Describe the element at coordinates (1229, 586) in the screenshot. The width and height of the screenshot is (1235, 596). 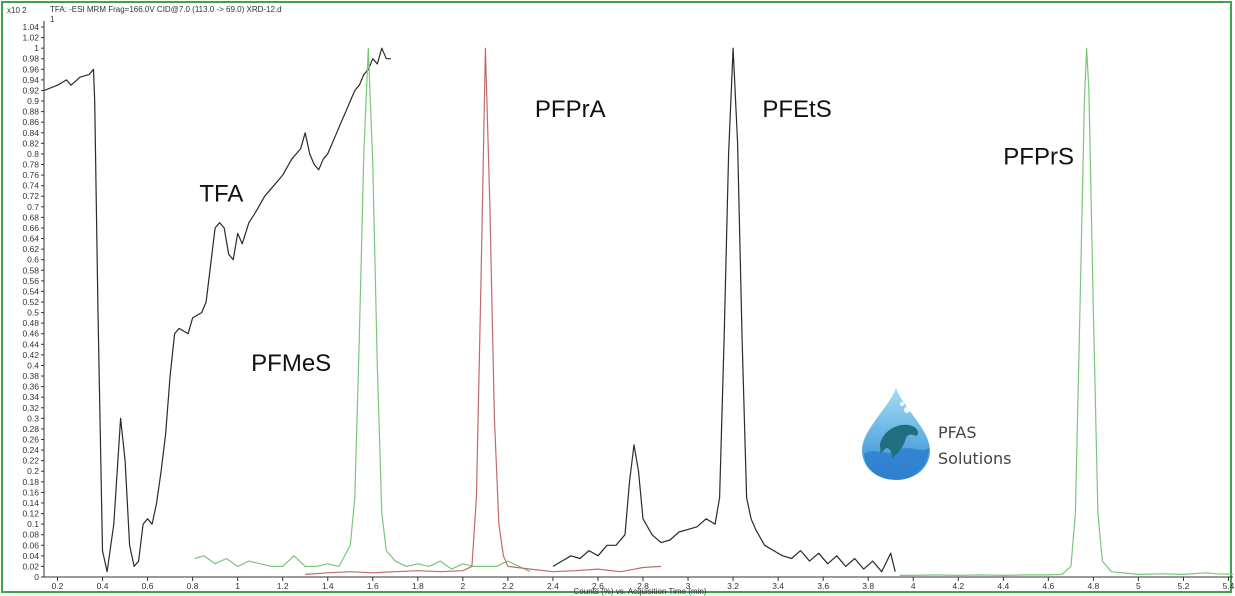
I see `x-tick-label: 5.4` at that location.